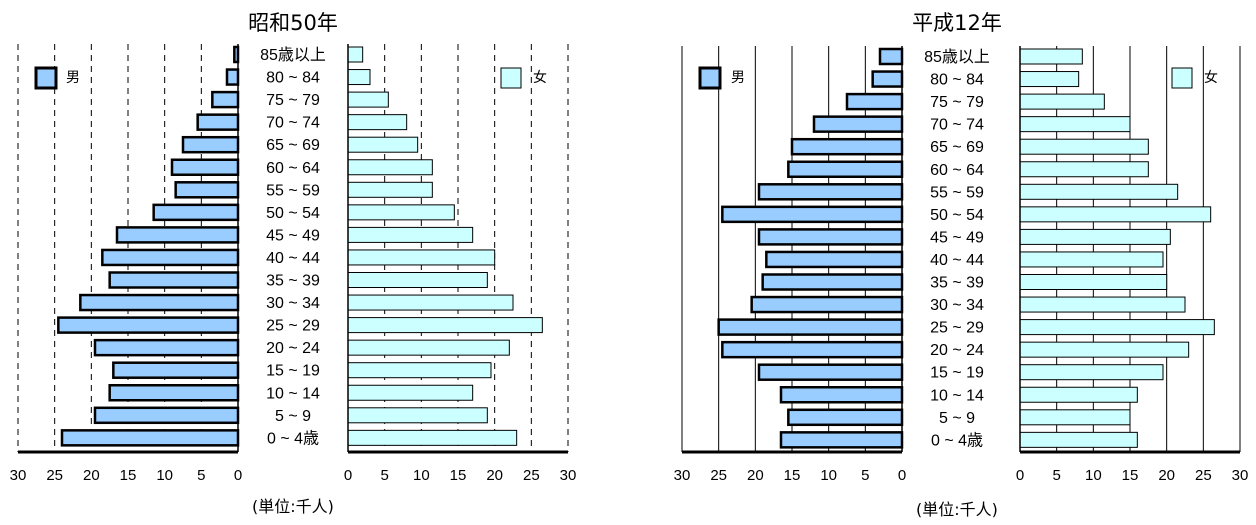 The image size is (1256, 525). What do you see at coordinates (957, 23) in the screenshot?
I see `chart-title: 平成12年` at bounding box center [957, 23].